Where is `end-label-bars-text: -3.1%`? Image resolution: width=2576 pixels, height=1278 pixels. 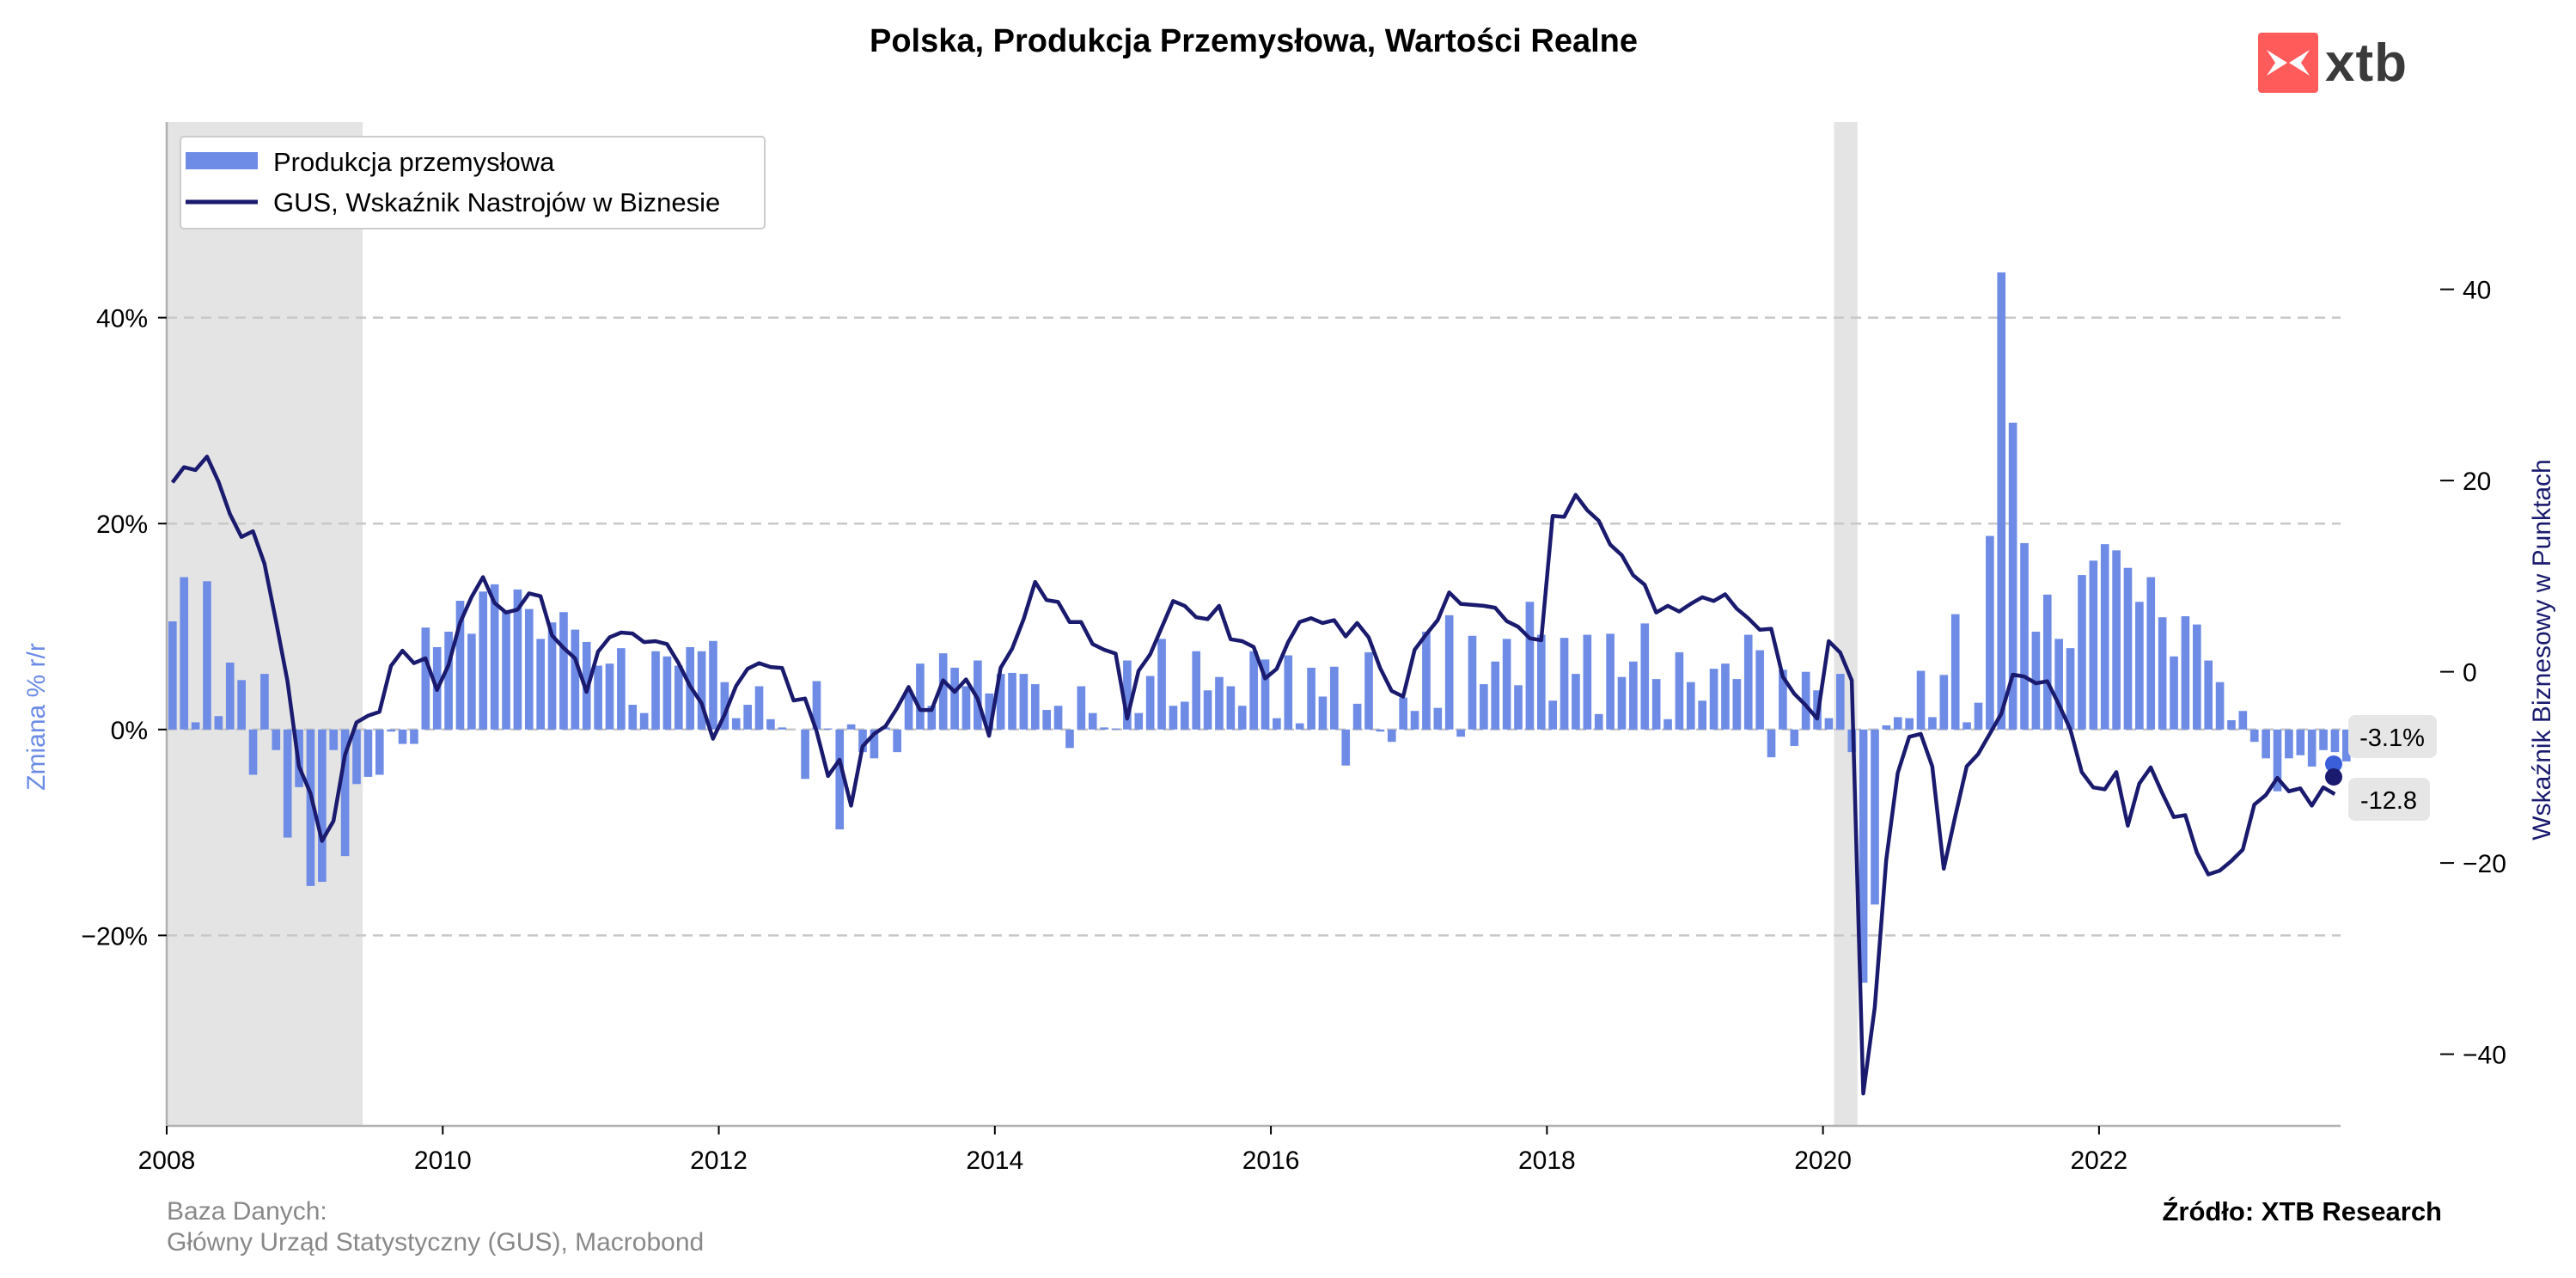 end-label-bars-text: -3.1% is located at coordinates (2392, 738).